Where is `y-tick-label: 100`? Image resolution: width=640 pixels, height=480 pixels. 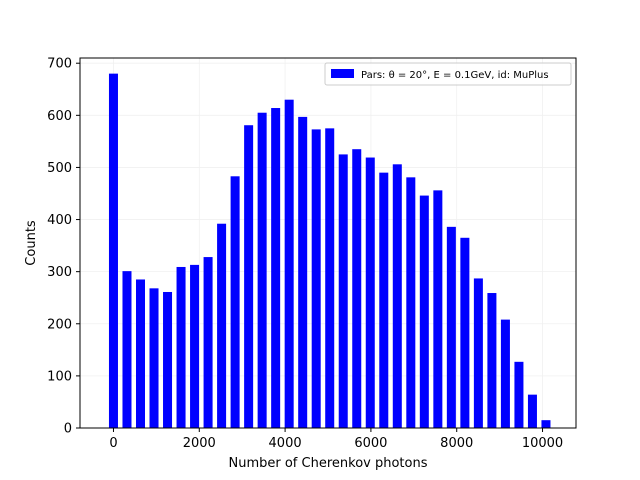 y-tick-label: 100 is located at coordinates (59, 376).